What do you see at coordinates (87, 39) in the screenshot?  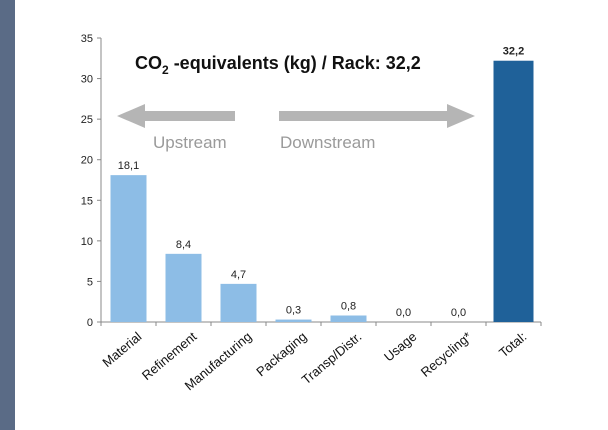 I see `y-tick-label: 35` at bounding box center [87, 39].